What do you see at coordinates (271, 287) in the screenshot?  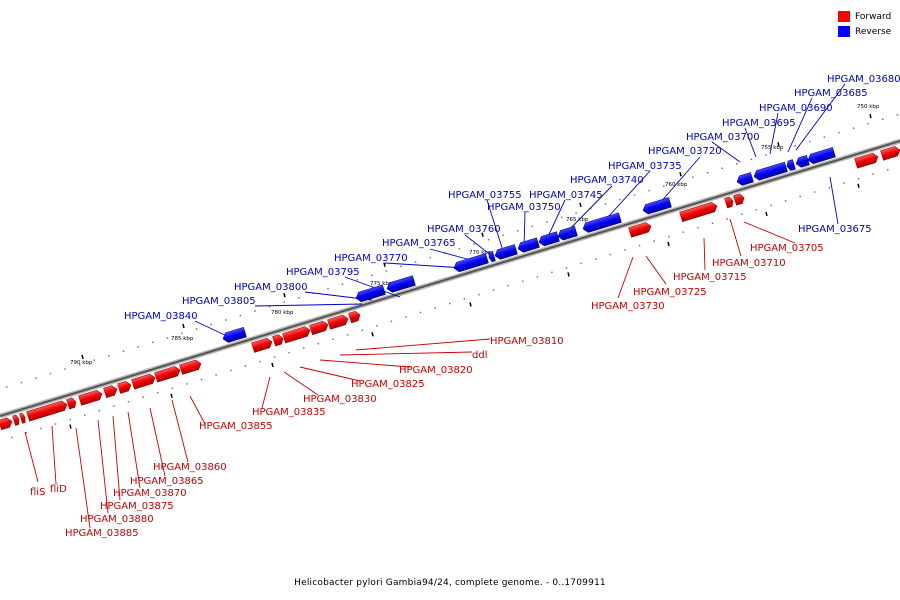 I see `gene-label: HPGAM_03800` at bounding box center [271, 287].